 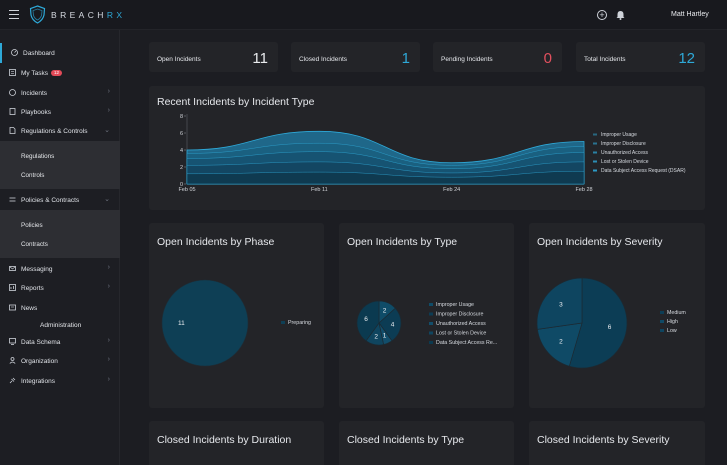 I want to click on card-title: Open Incidents by Phase, so click(x=216, y=242).